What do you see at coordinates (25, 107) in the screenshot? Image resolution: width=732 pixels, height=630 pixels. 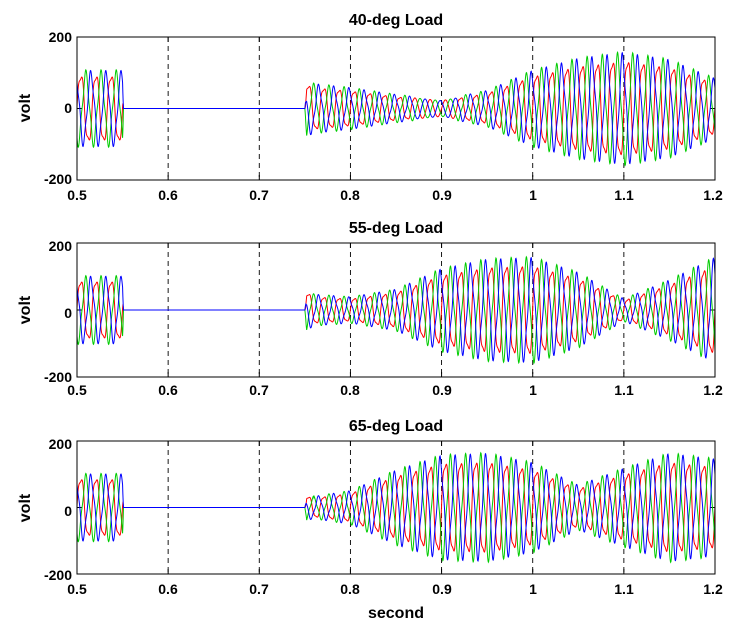 I see `panel-1-ylabel: volt` at bounding box center [25, 107].